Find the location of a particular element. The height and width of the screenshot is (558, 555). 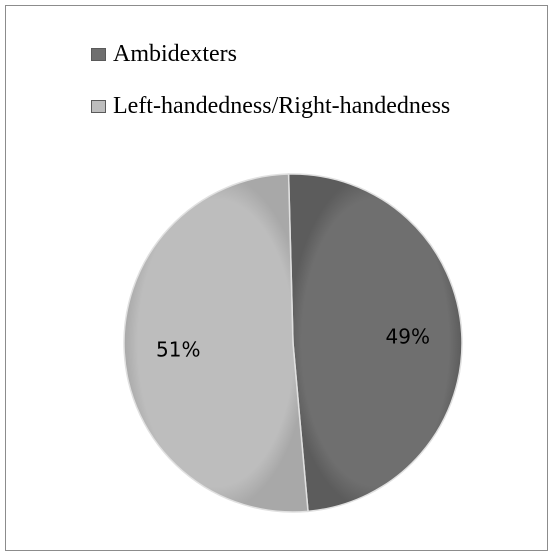

legend-item-ambidexters: Ambidexters is located at coordinates (270, 54).